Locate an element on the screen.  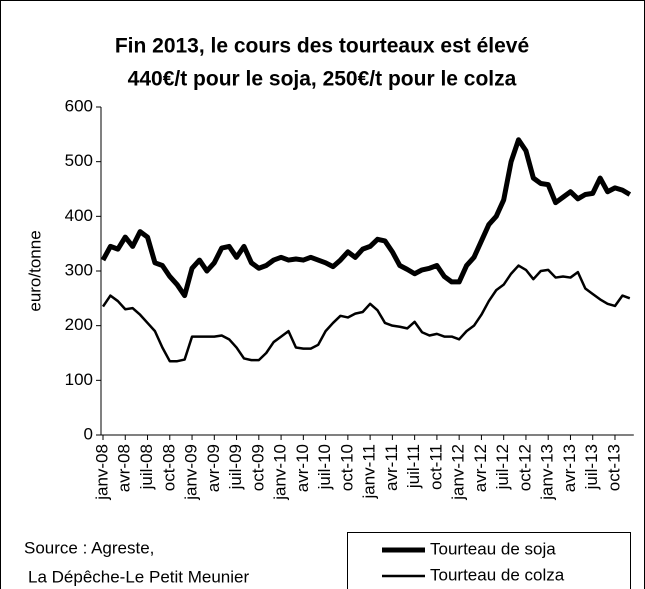
x-tick-label: avr-12 is located at coordinates (480, 468).